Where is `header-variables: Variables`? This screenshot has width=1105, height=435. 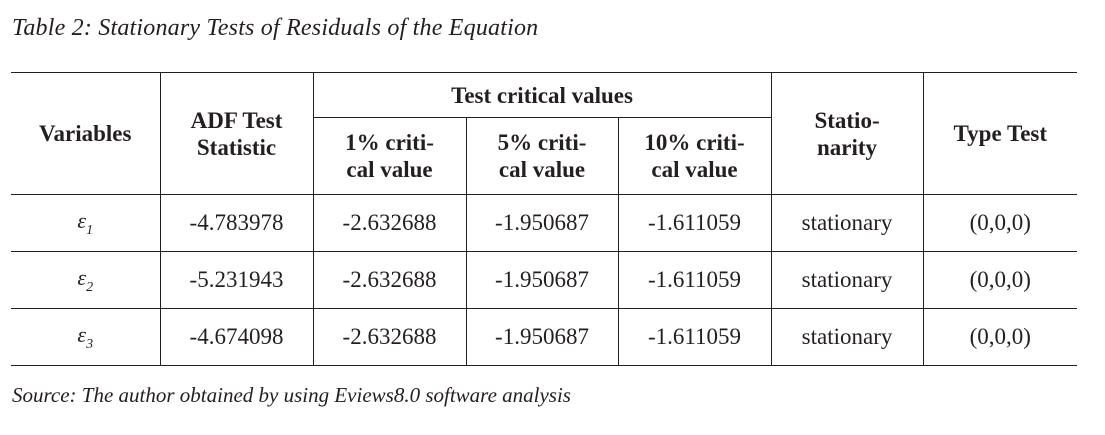 header-variables: Variables is located at coordinates (86, 133).